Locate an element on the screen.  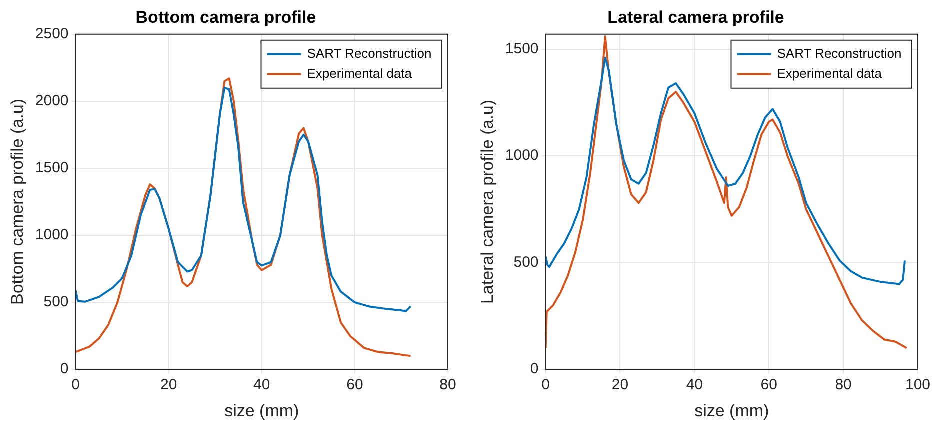
y-tick-label: 2000 is located at coordinates (52, 101).